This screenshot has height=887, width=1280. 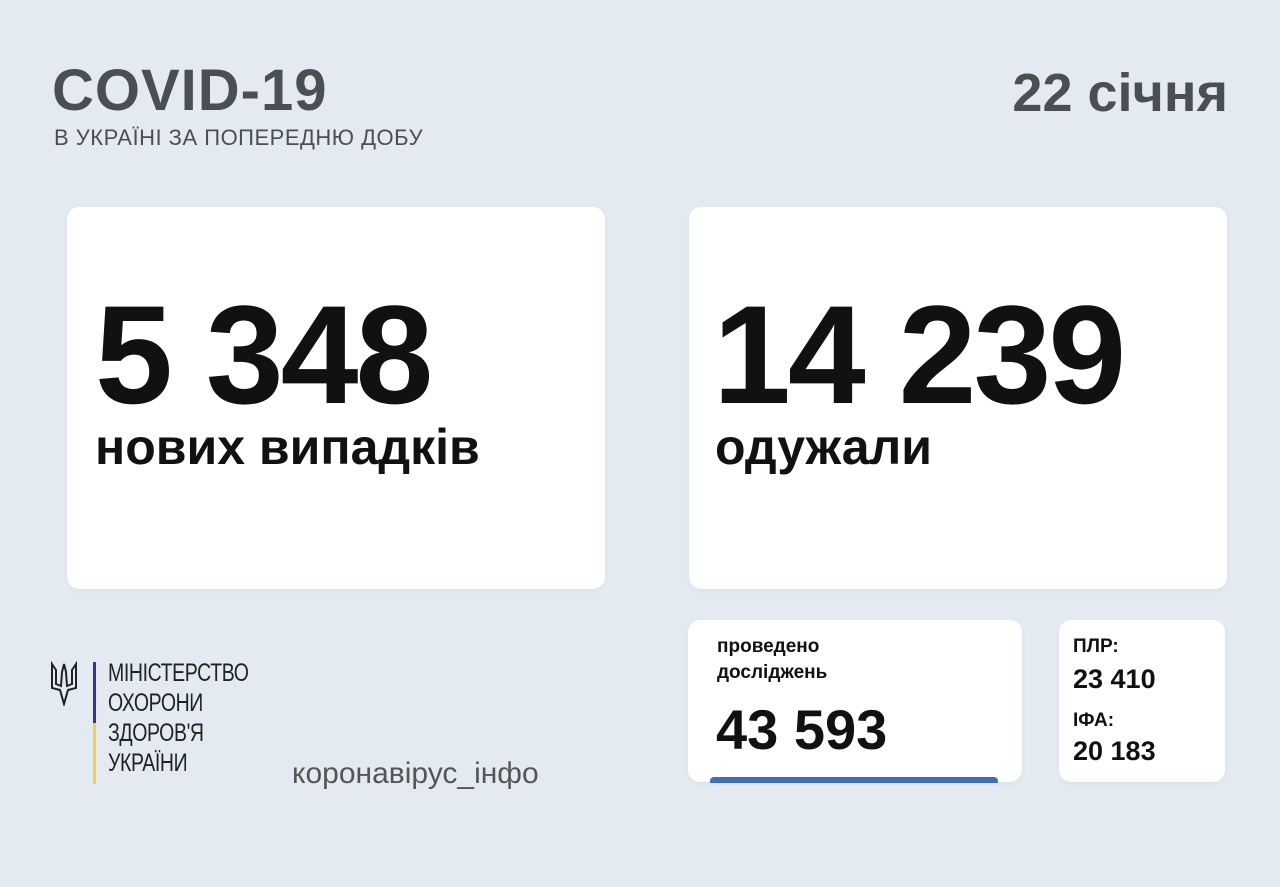 What do you see at coordinates (854, 780) in the screenshot?
I see `tests-accent-bar` at bounding box center [854, 780].